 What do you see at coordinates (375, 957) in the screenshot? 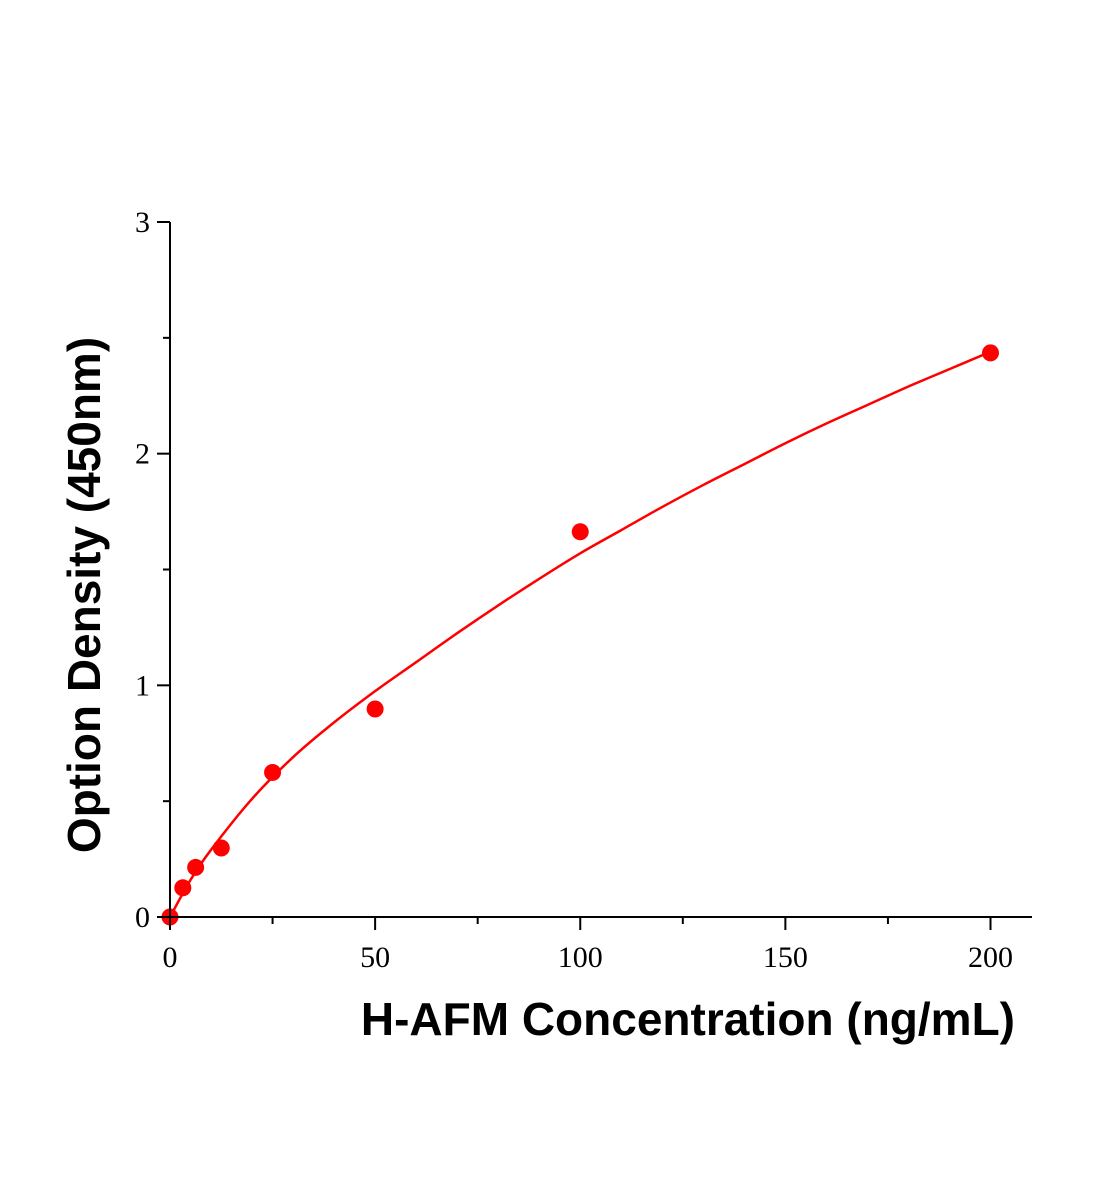
I see `x-tick-label: 50` at bounding box center [375, 957].